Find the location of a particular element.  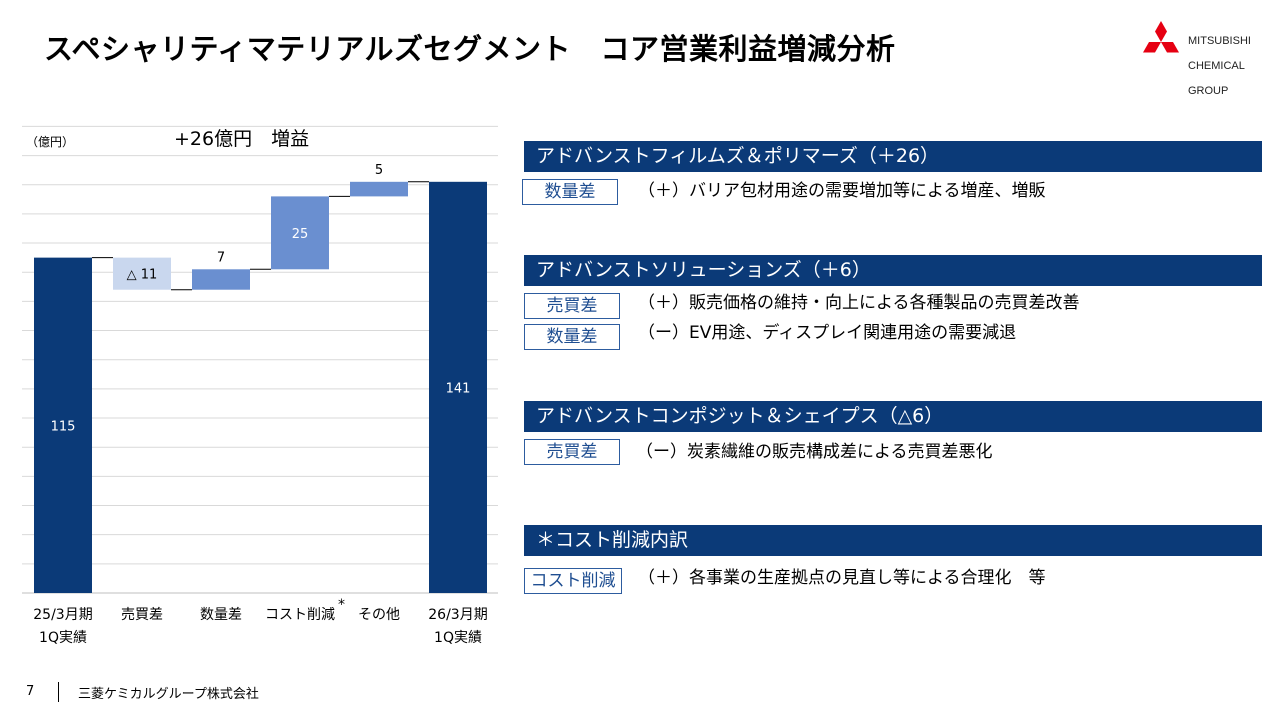

section-header: アドバンストコンポジット＆シェイプス（△6） is located at coordinates (893, 416).